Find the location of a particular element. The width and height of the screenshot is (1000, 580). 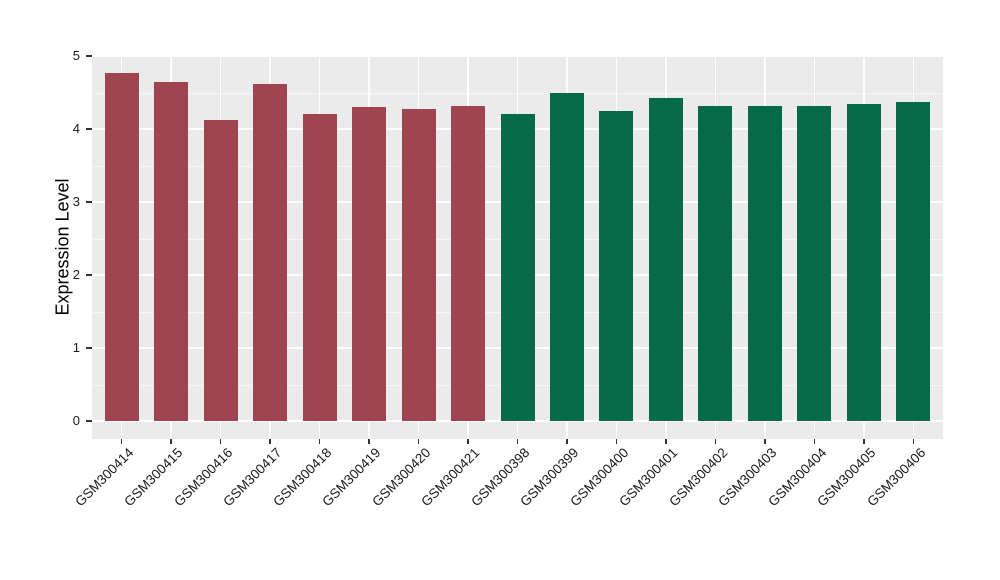

bar-GSM300416 is located at coordinates (220, 270).